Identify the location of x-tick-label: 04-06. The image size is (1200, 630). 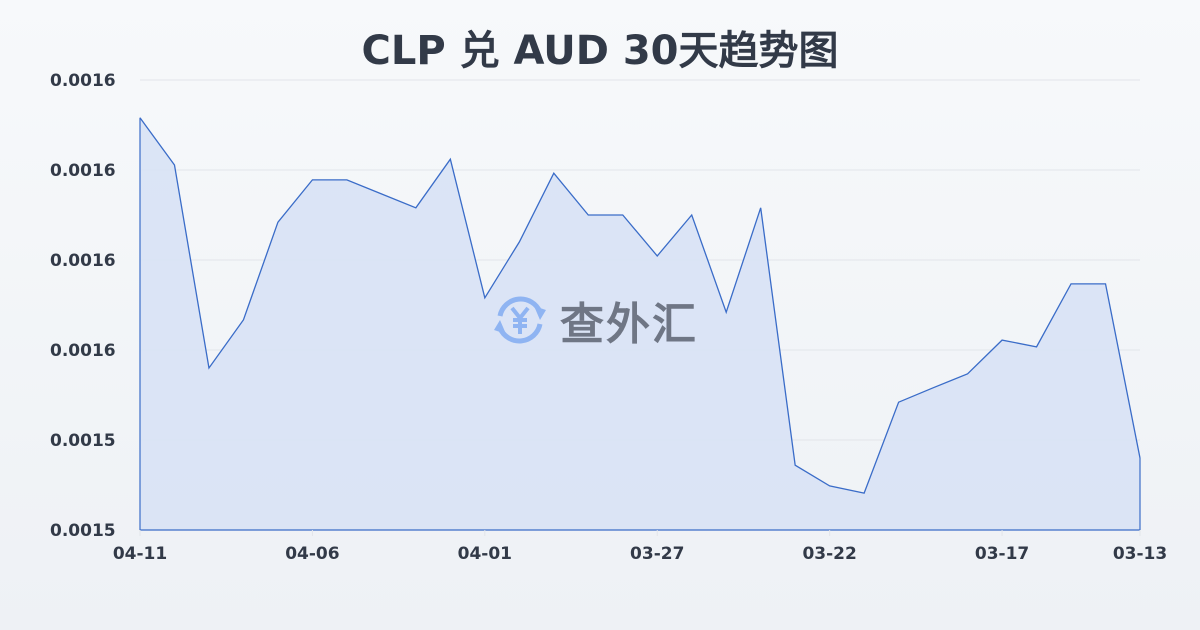
(312, 554).